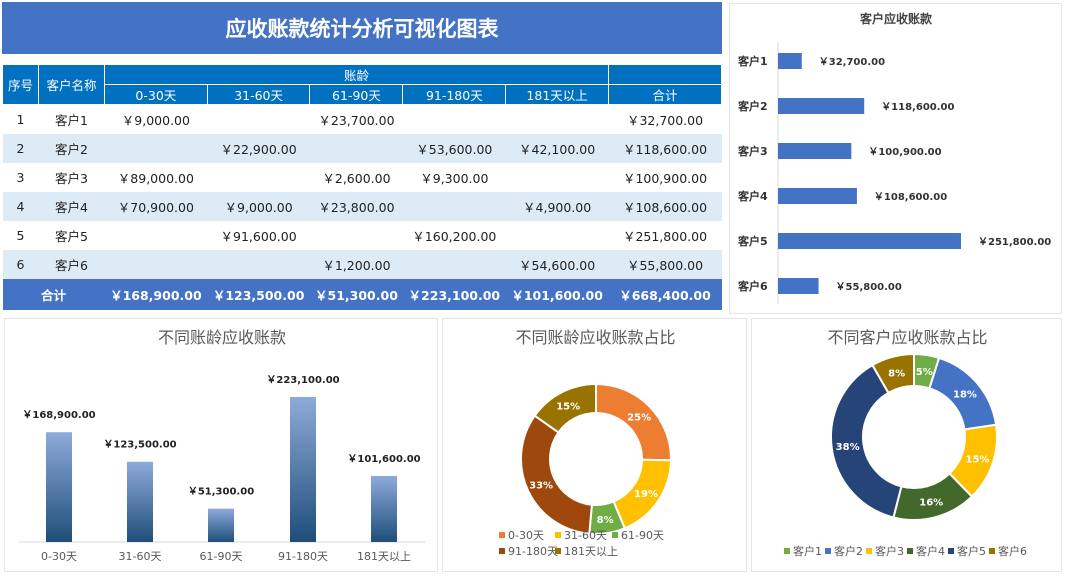  Describe the element at coordinates (454, 148) in the screenshot. I see `row-amount: ￥53,600.00` at that location.